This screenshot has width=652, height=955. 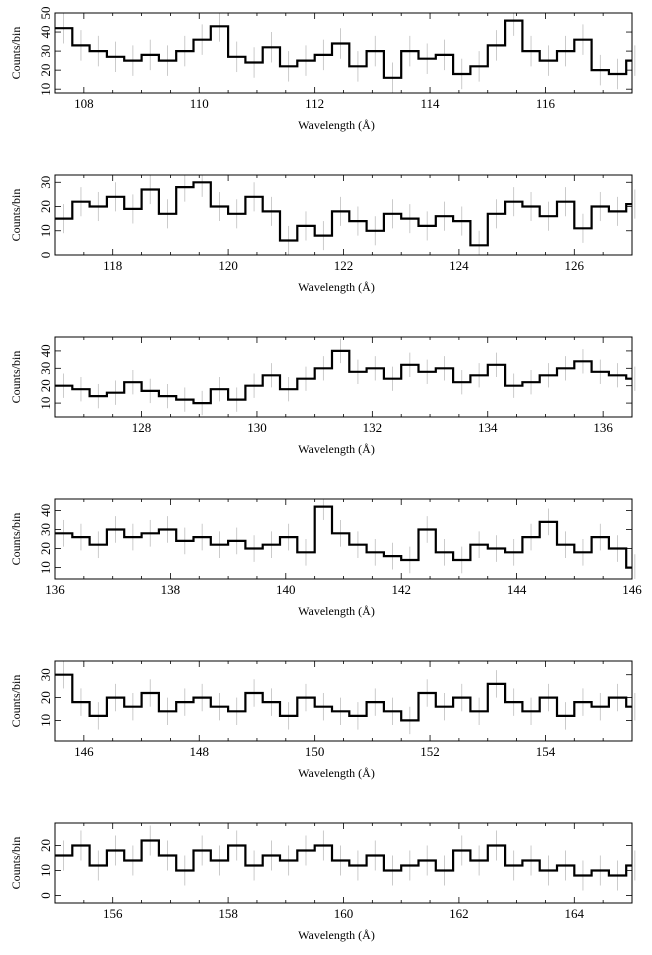 I want to click on x-tick-label: 158, so click(x=228, y=913).